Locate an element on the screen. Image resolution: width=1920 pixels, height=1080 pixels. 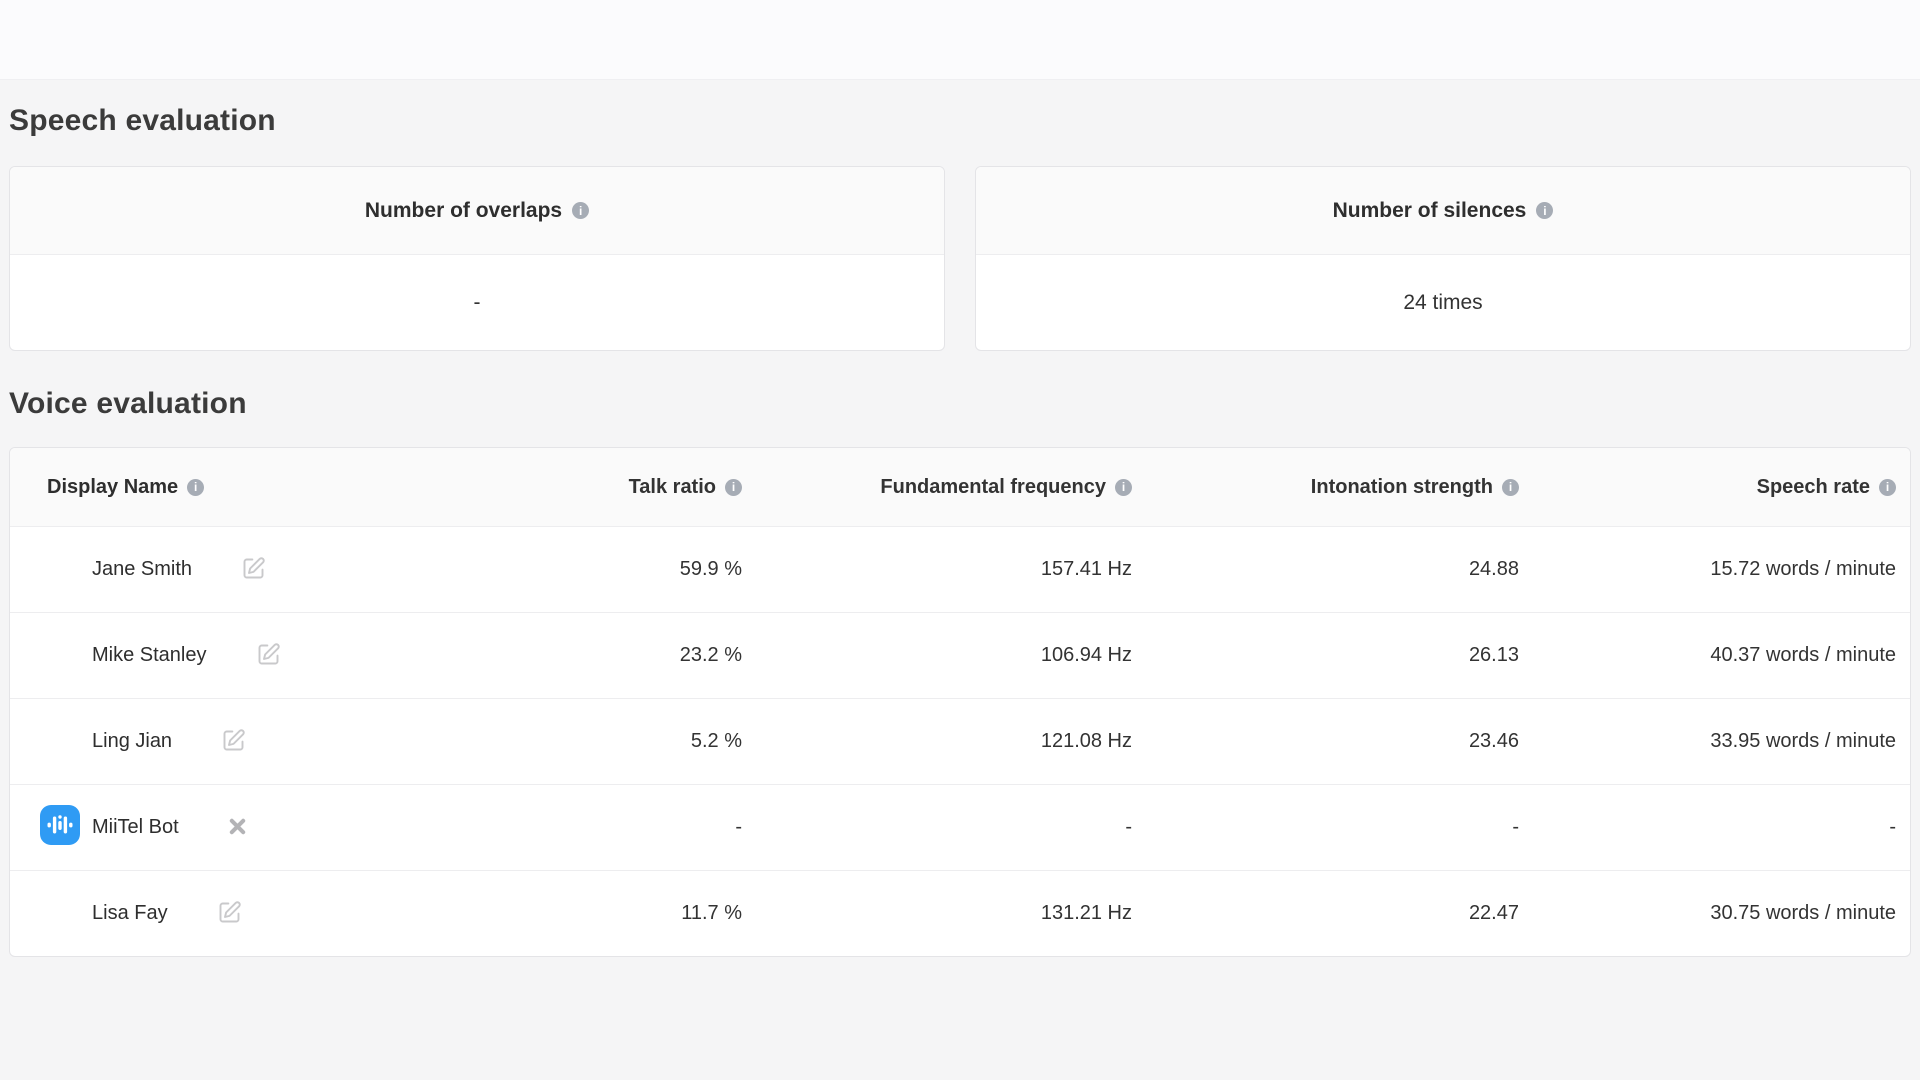
speech-rate-header: Speech rate i is located at coordinates (1714, 487).